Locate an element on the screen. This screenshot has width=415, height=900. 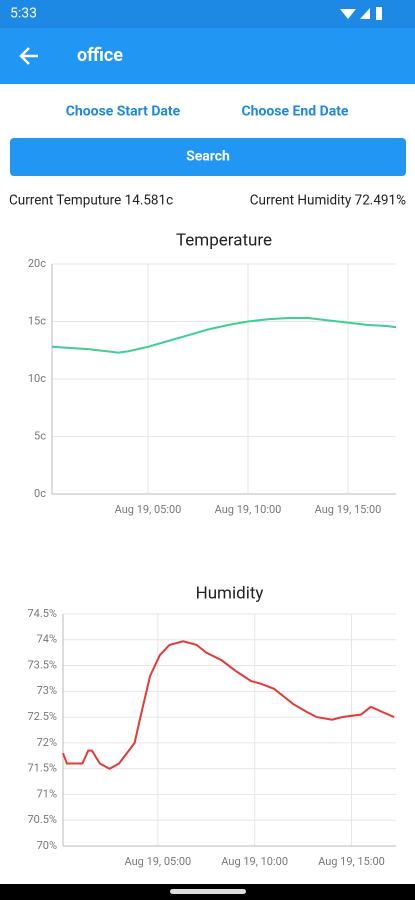
start-date-button: Choose Start Date is located at coordinates (123, 112).